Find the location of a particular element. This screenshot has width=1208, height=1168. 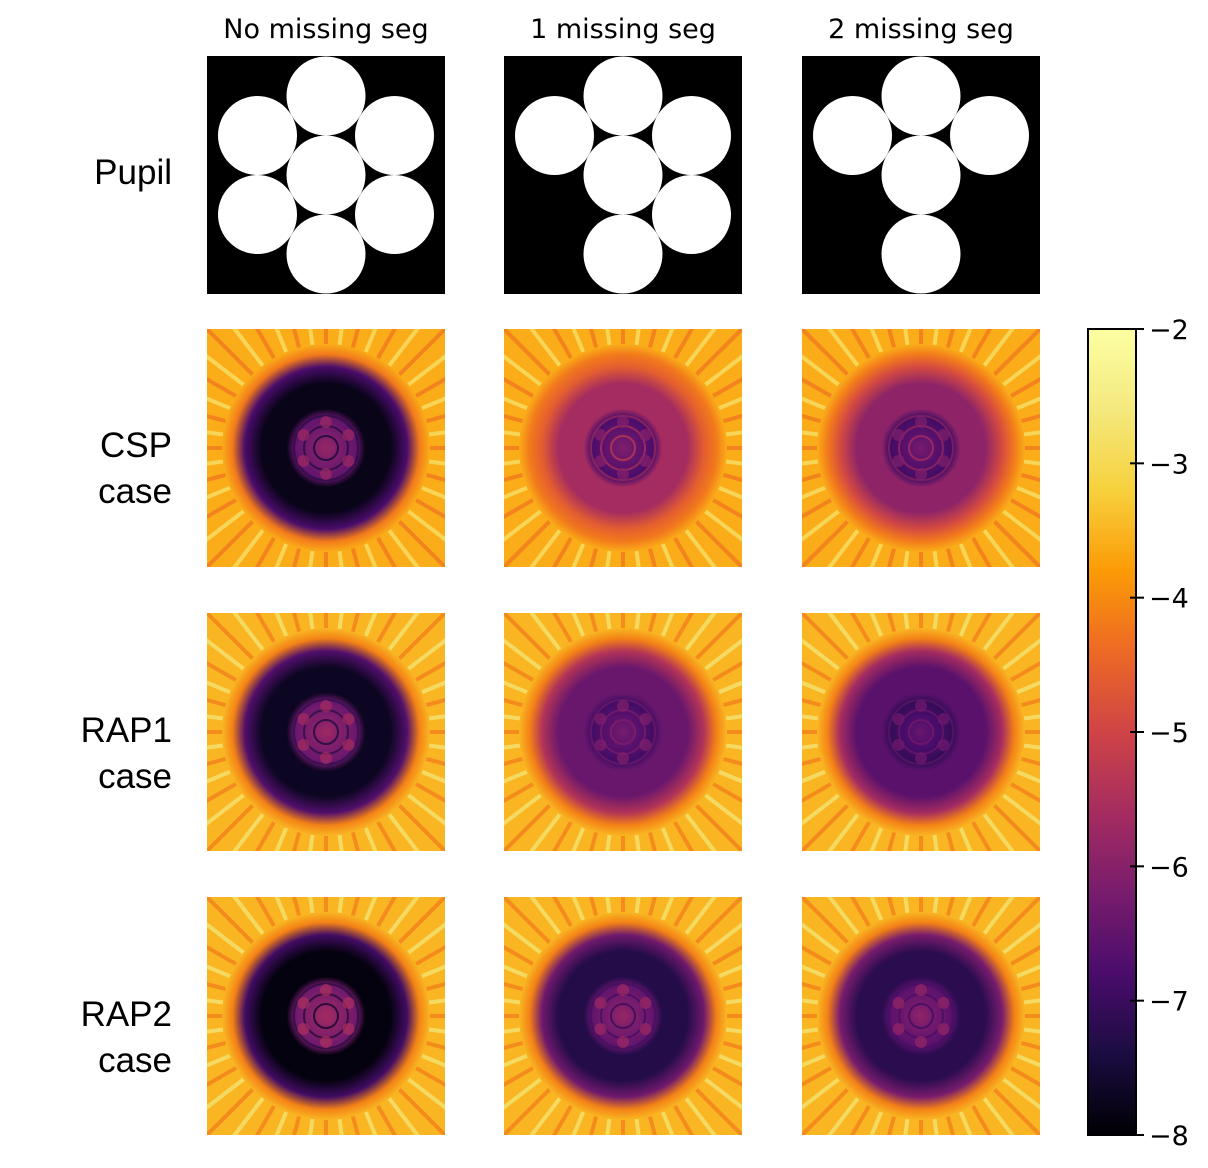

row-label-csp: CSP case is located at coordinates (135, 469).